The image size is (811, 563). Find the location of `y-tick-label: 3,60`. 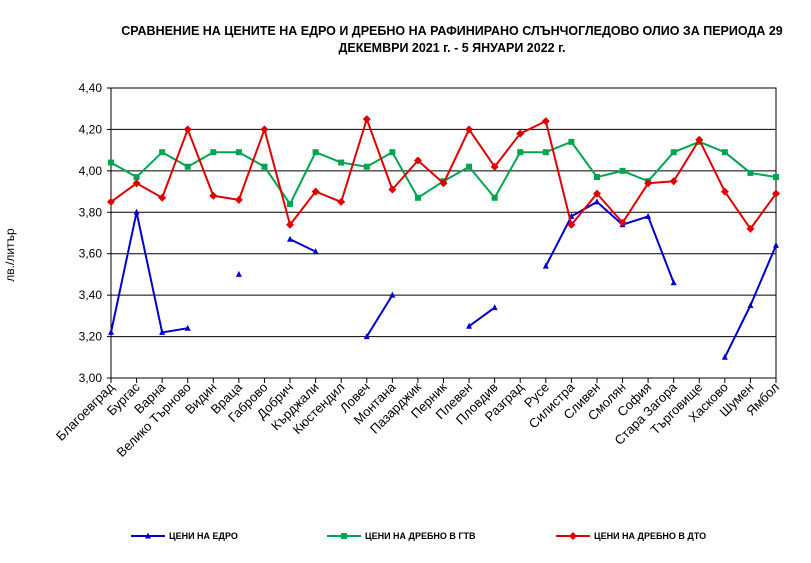

y-tick-label: 3,60 is located at coordinates (91, 254).